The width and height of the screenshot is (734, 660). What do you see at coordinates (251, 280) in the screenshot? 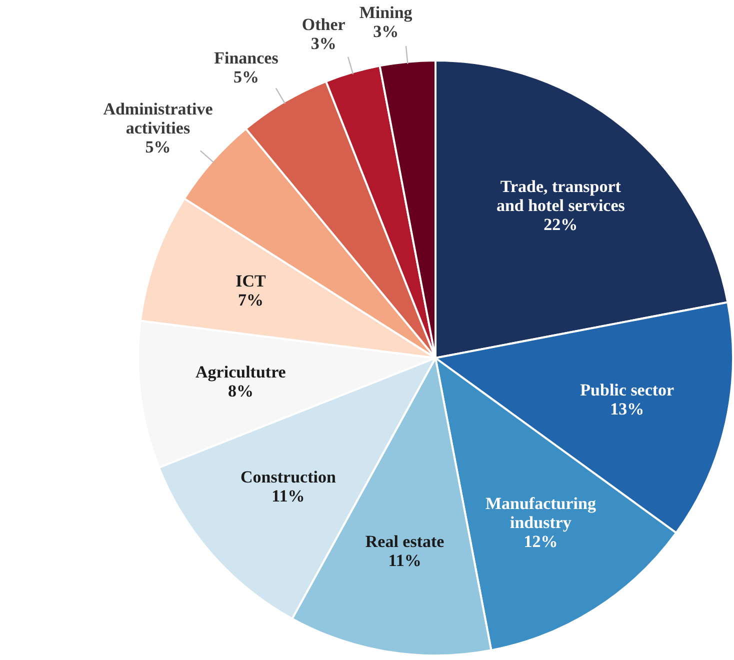
I see `slice-label: ICT` at bounding box center [251, 280].